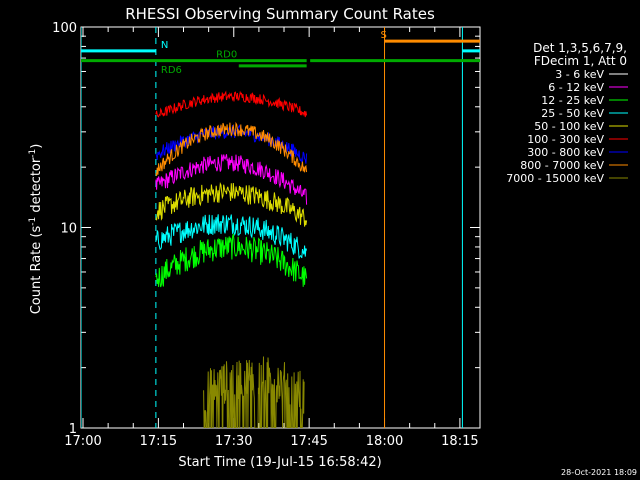 Image resolution: width=640 pixels, height=480 pixels. What do you see at coordinates (226, 55) in the screenshot?
I see `status-bar-label-rd0: RD0` at bounding box center [226, 55].